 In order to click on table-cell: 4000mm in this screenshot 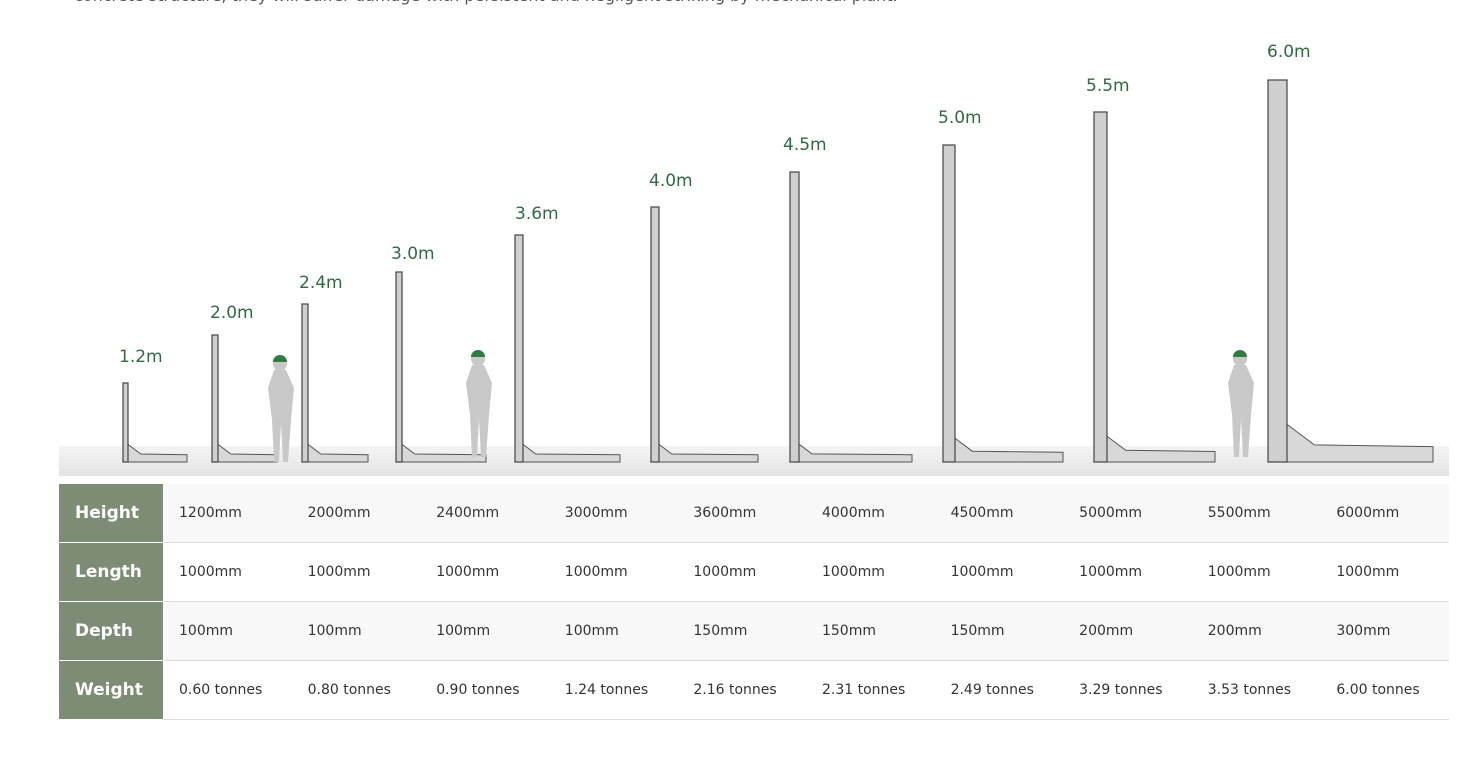, I will do `click(870, 513)`.